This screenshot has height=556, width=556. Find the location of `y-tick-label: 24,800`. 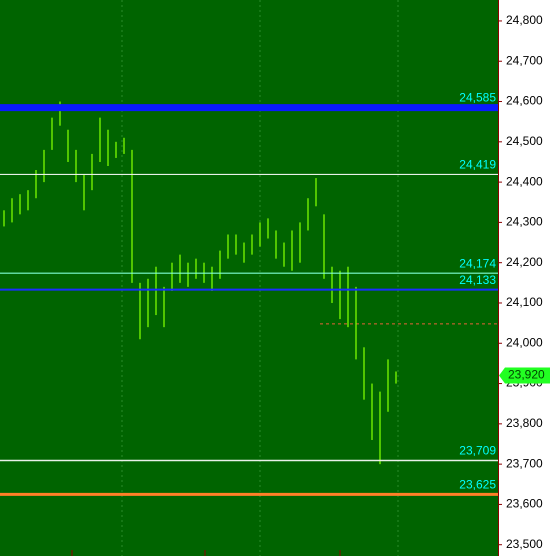

y-tick-label: 24,800 is located at coordinates (524, 20).